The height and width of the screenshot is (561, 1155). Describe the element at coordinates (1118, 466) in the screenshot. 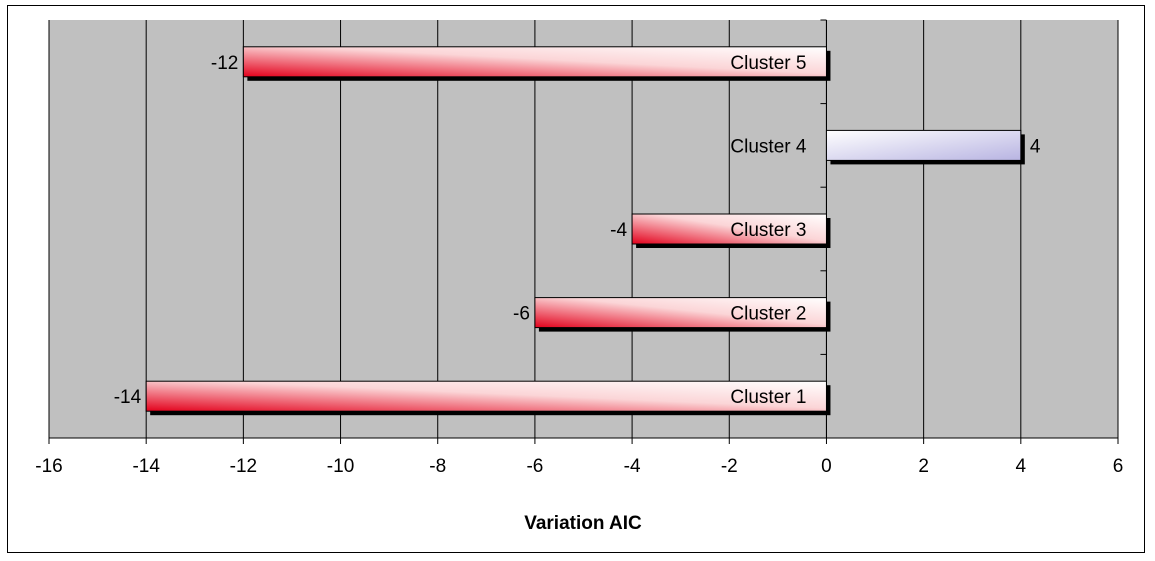

I see `x-tick-label: 6` at that location.